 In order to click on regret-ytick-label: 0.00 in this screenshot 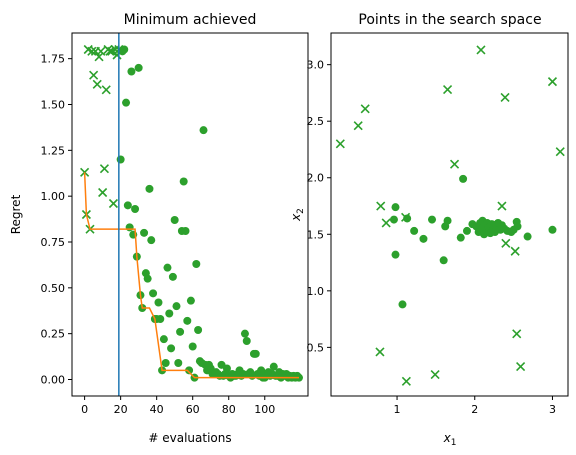, I will do `click(53, 380)`.